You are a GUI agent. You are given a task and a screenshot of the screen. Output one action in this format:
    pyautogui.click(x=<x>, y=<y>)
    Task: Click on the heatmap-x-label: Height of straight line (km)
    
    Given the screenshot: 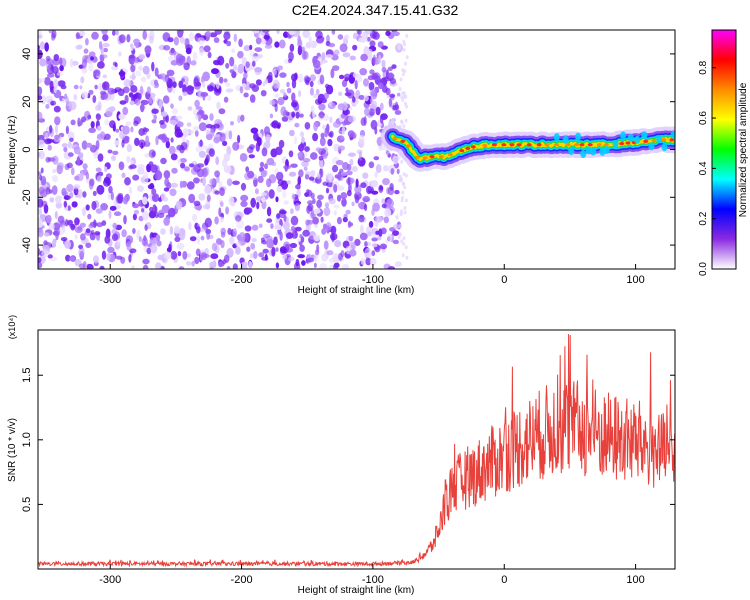 What is the action you would take?
    pyautogui.click(x=356, y=290)
    